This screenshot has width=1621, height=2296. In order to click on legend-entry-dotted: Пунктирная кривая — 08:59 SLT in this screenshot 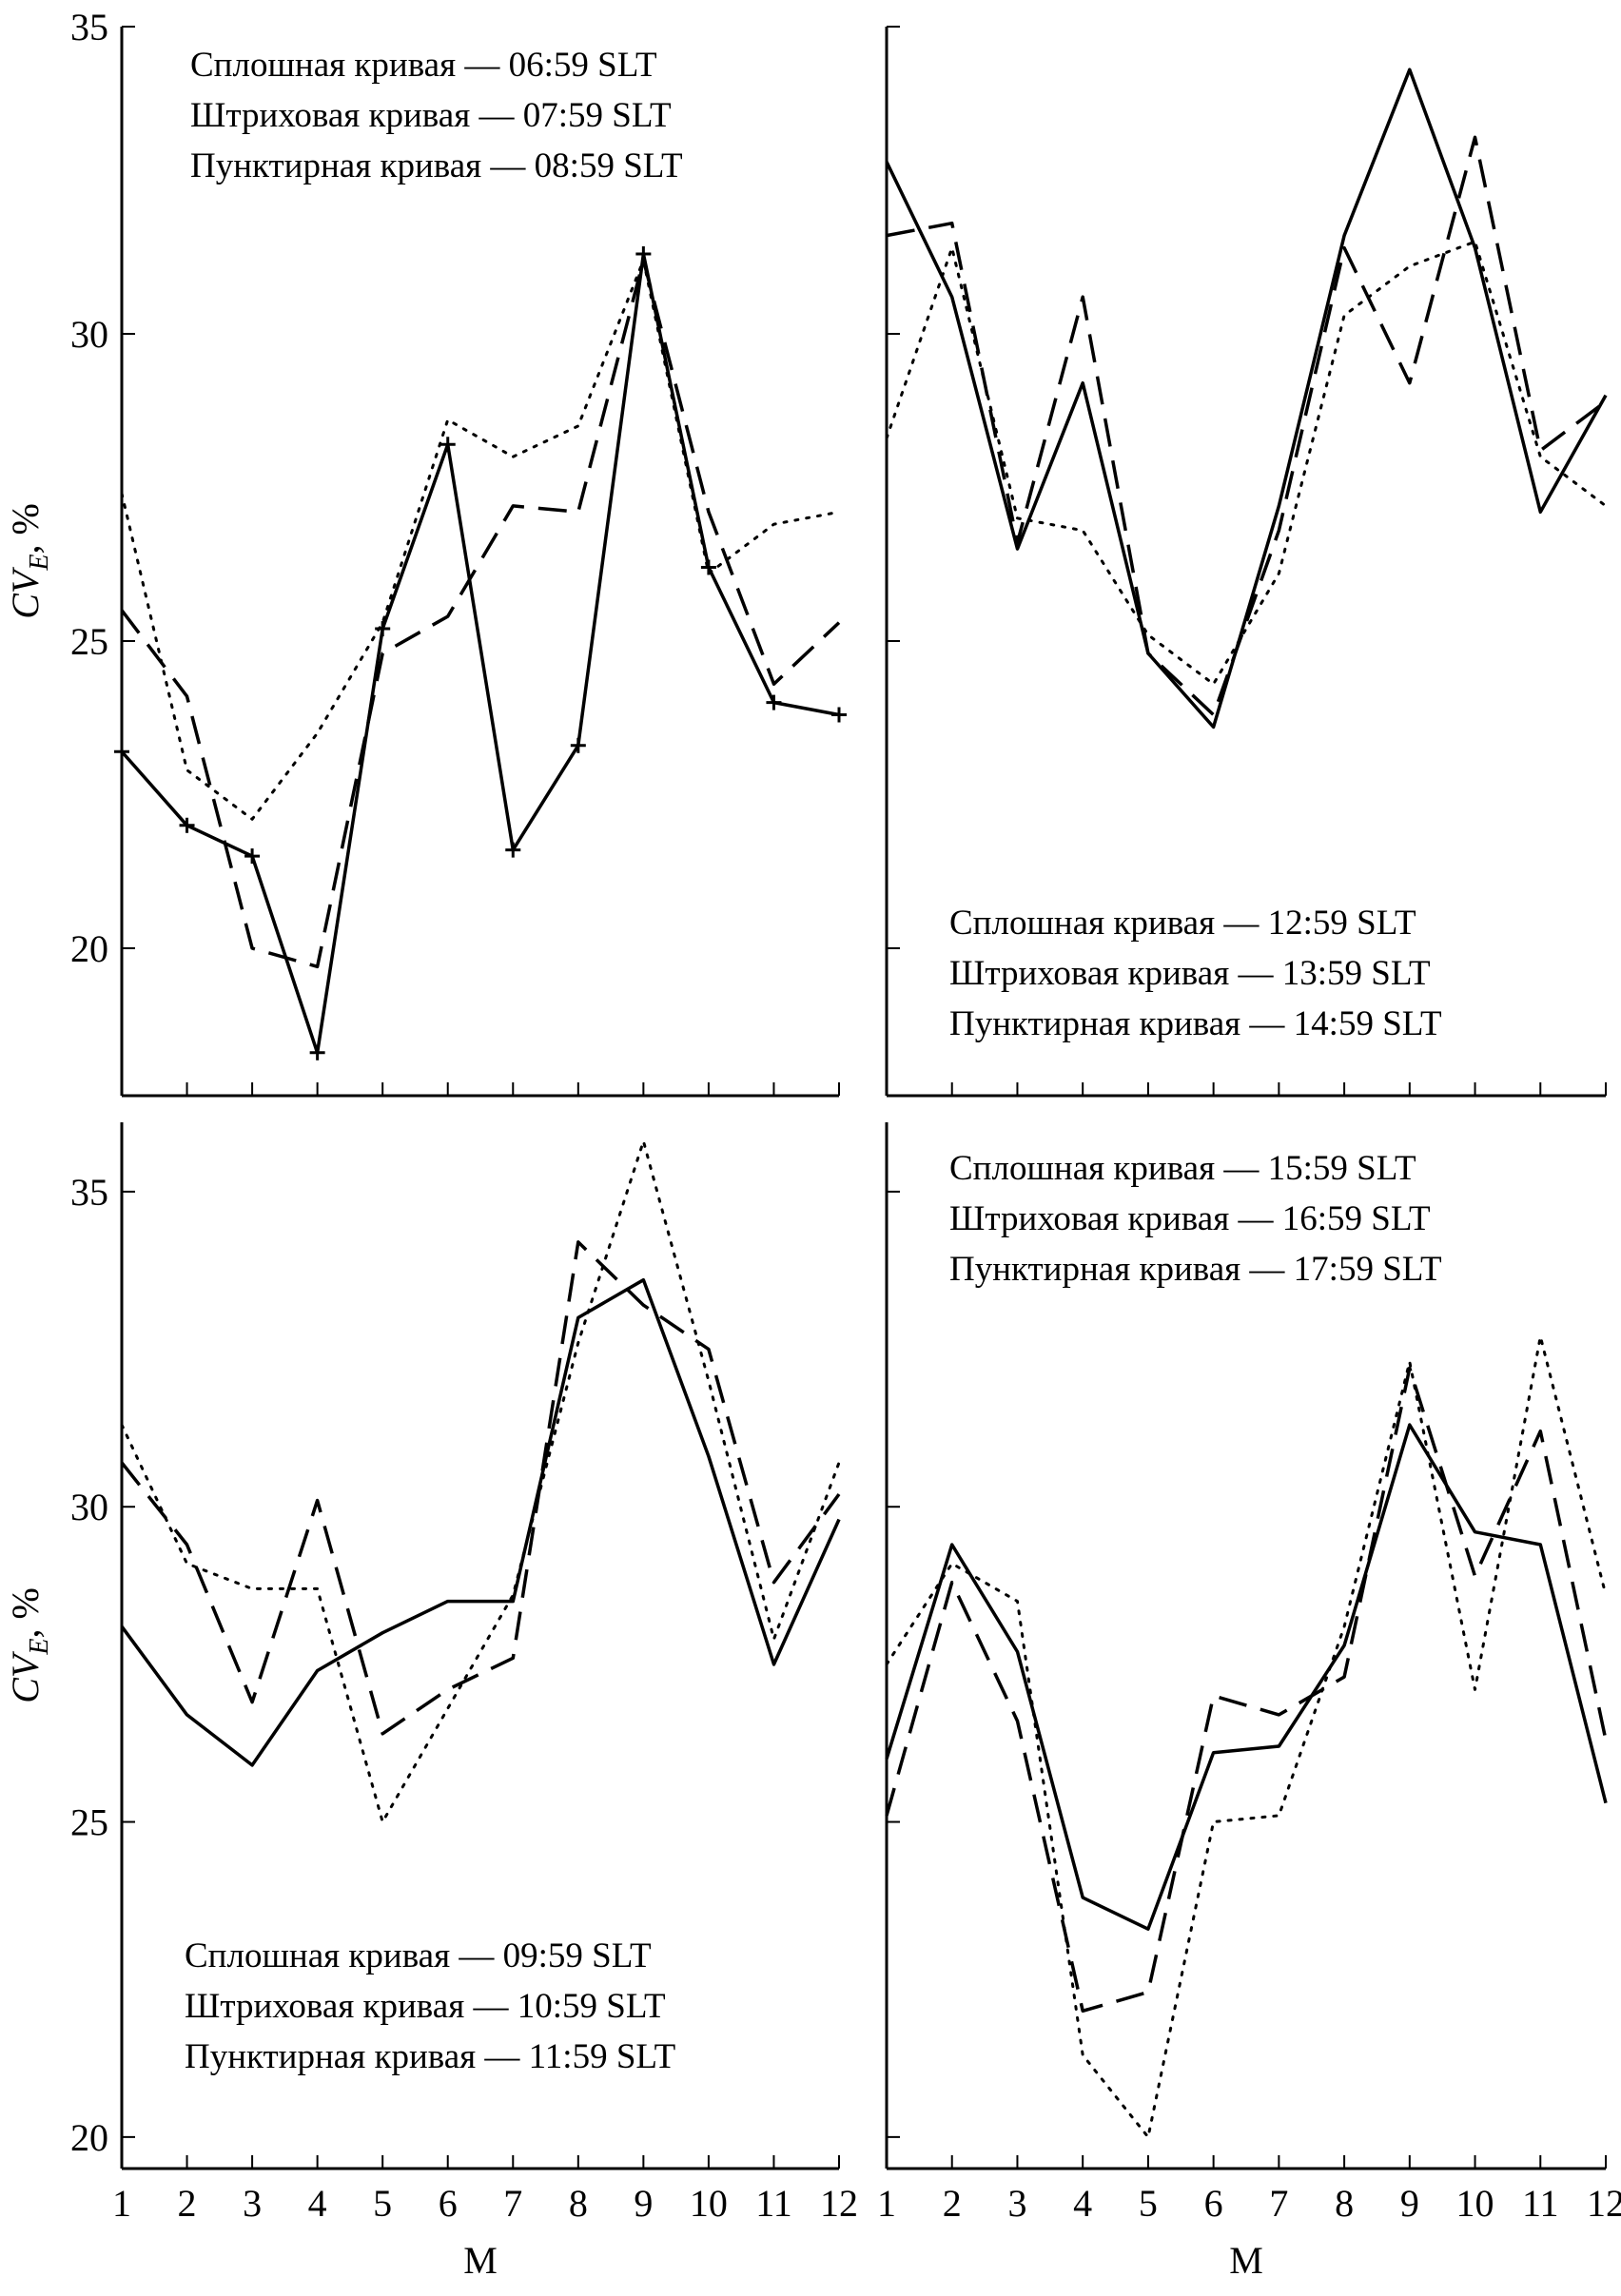, I will do `click(436, 165)`.